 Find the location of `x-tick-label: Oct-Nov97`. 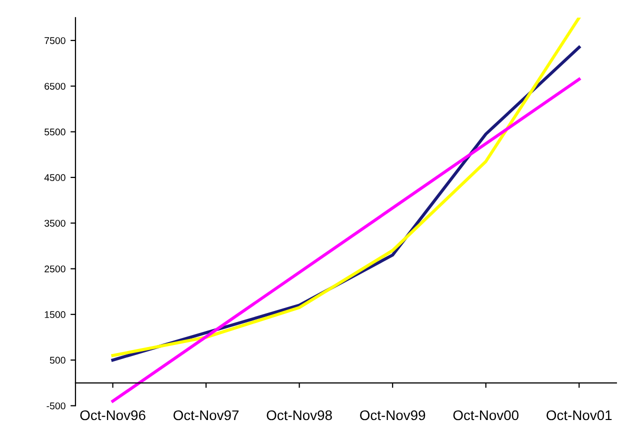

x-tick-label: Oct-Nov97 is located at coordinates (206, 415).